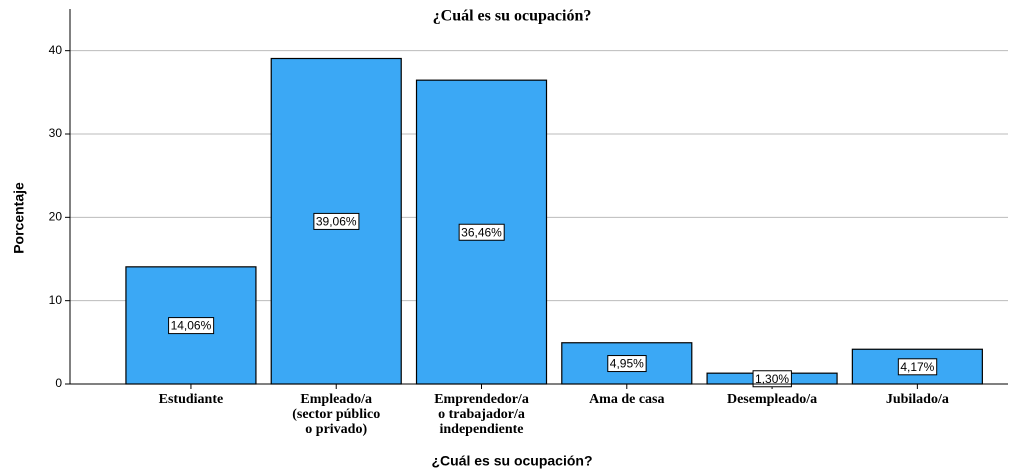  I want to click on x-tick-label: Emprendedor/a o trabajador/a independiente, so click(481, 414).